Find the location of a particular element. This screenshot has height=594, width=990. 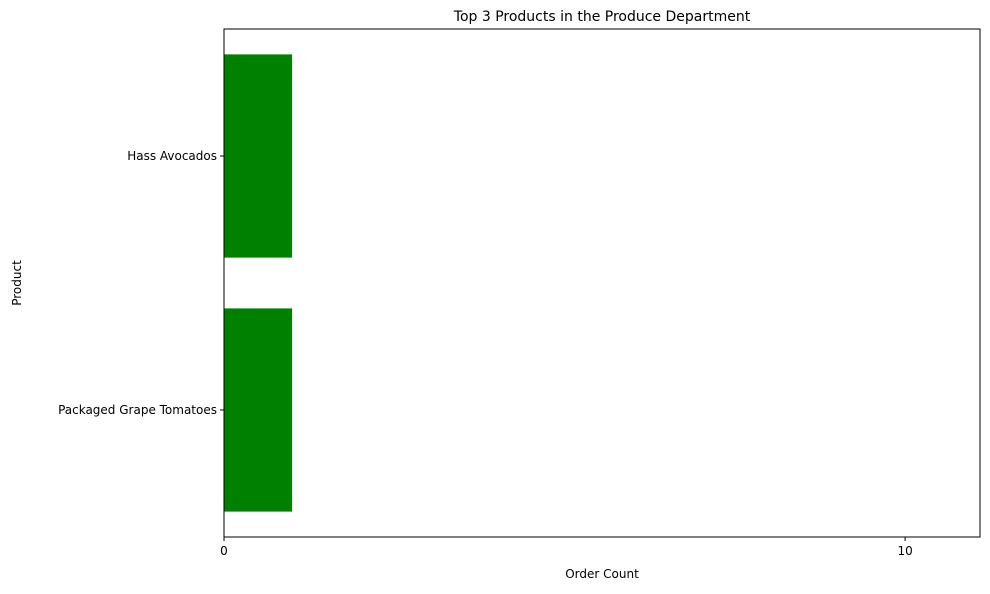

x-tick-label: 0 is located at coordinates (224, 551).